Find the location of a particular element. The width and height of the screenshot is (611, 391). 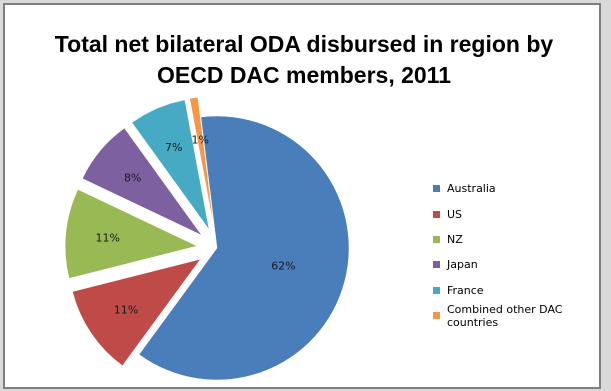

legend-swatch-nz is located at coordinates (436, 239).